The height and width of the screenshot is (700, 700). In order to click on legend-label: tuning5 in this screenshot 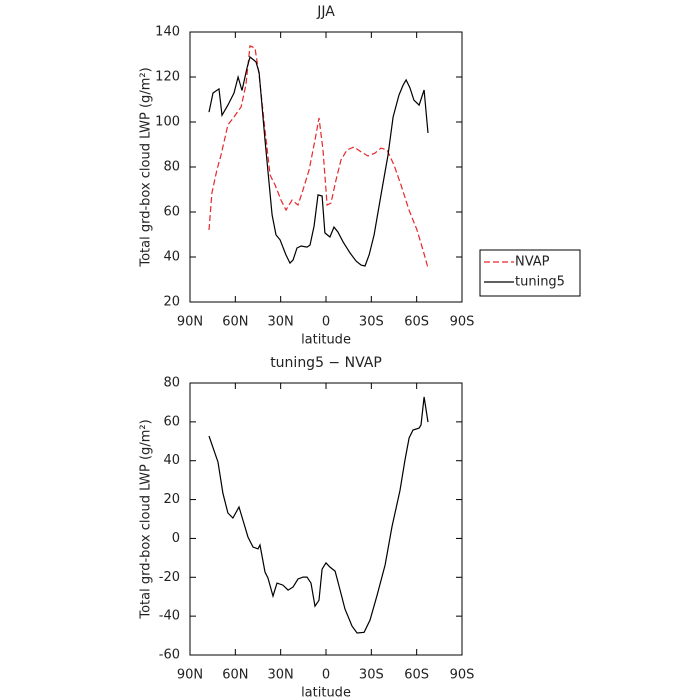, I will do `click(540, 282)`.